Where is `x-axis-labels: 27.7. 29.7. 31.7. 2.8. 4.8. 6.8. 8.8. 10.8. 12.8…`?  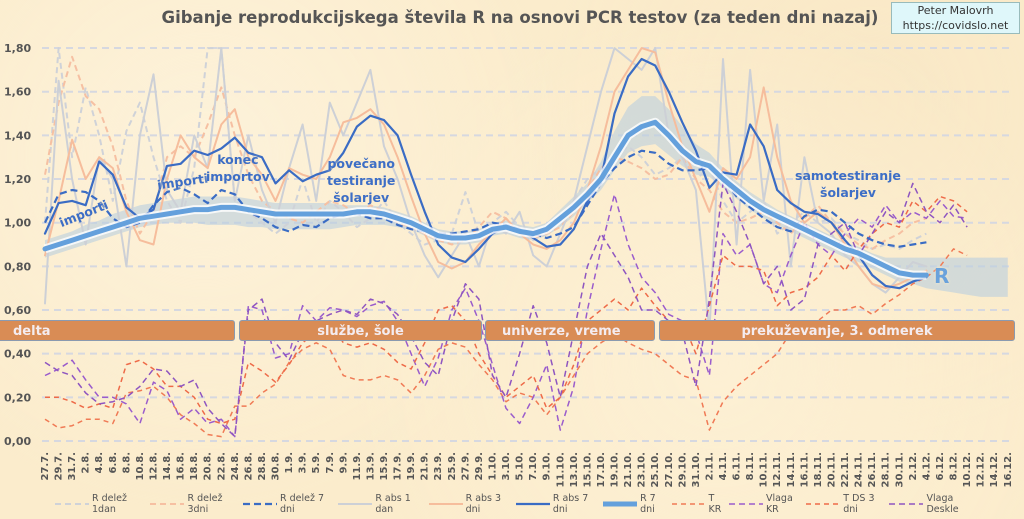
x-axis-labels: 27.7. 29.7. 31.7. 2.8. 4.8. 6.8. 8.8. 10.8. 12.8… is located at coordinates (527, 469).